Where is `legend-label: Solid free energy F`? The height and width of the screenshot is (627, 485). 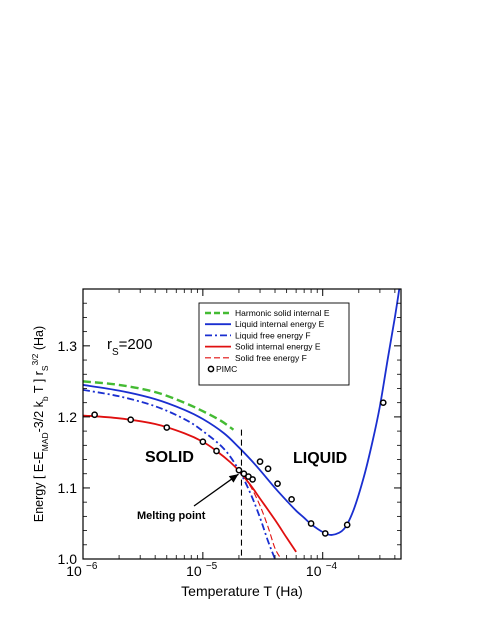 legend-label: Solid free energy F is located at coordinates (271, 358).